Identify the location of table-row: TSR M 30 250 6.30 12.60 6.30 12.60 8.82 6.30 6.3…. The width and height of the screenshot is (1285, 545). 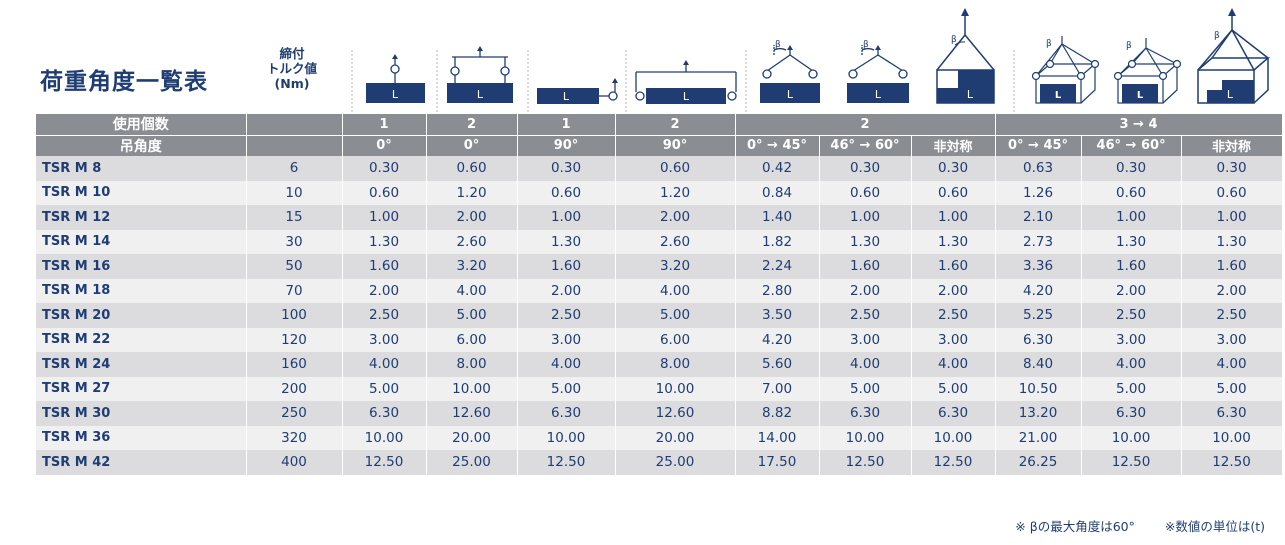
(659, 413).